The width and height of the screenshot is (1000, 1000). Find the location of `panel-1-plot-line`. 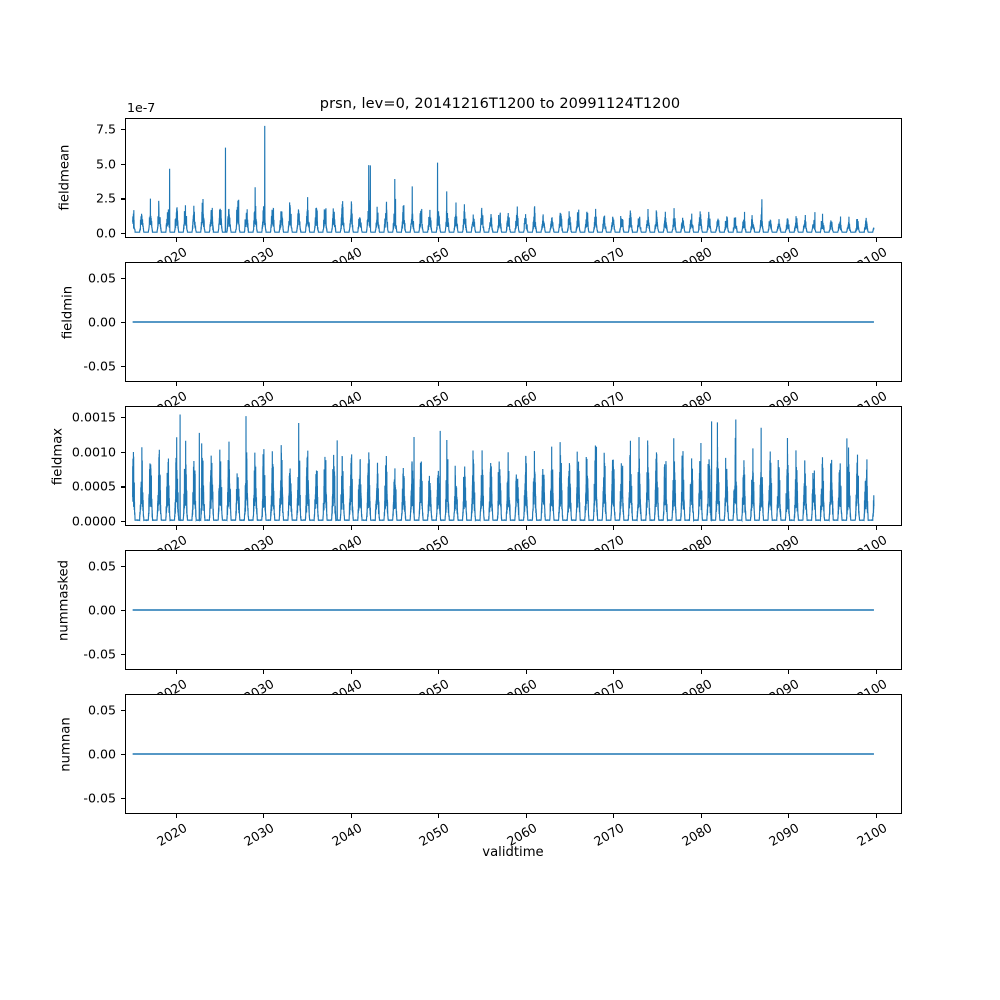

panel-1-plot-line is located at coordinates (503, 322).